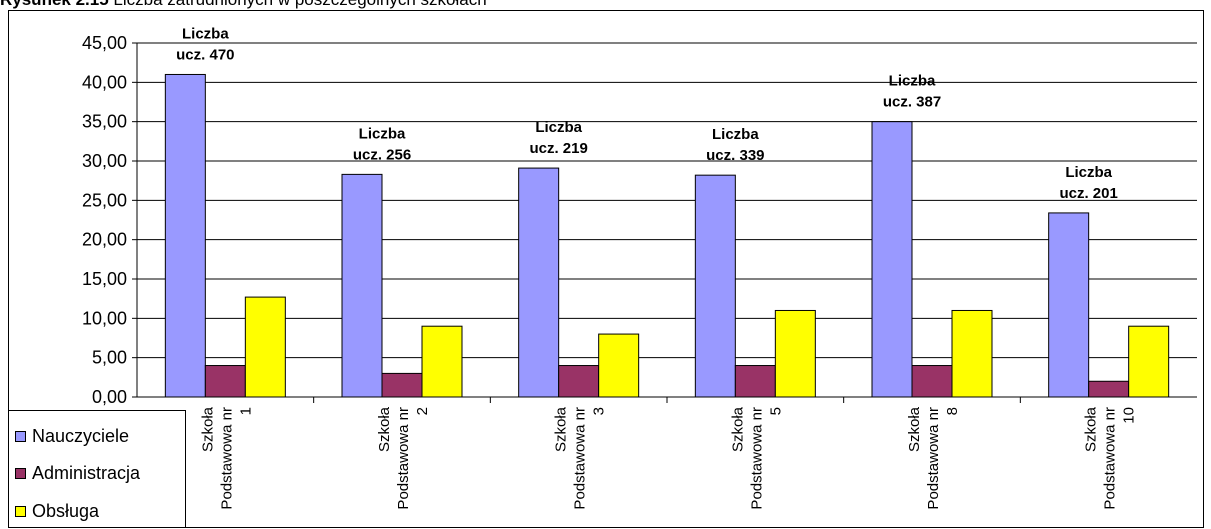 The image size is (1211, 529). Describe the element at coordinates (1088, 193) in the screenshot. I see `annotation-line: ucz. 201` at that location.